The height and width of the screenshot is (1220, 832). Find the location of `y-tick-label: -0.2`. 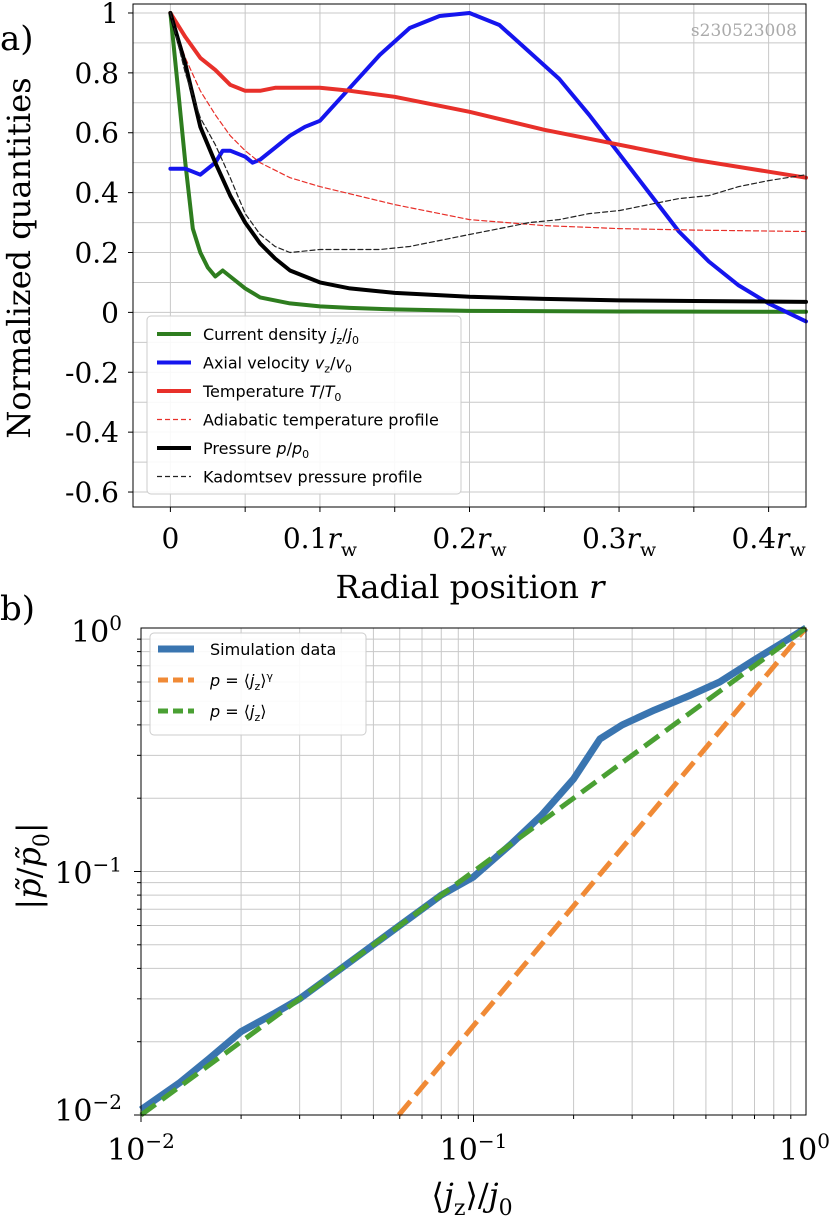

y-tick-label: -0.2 is located at coordinates (92, 372).